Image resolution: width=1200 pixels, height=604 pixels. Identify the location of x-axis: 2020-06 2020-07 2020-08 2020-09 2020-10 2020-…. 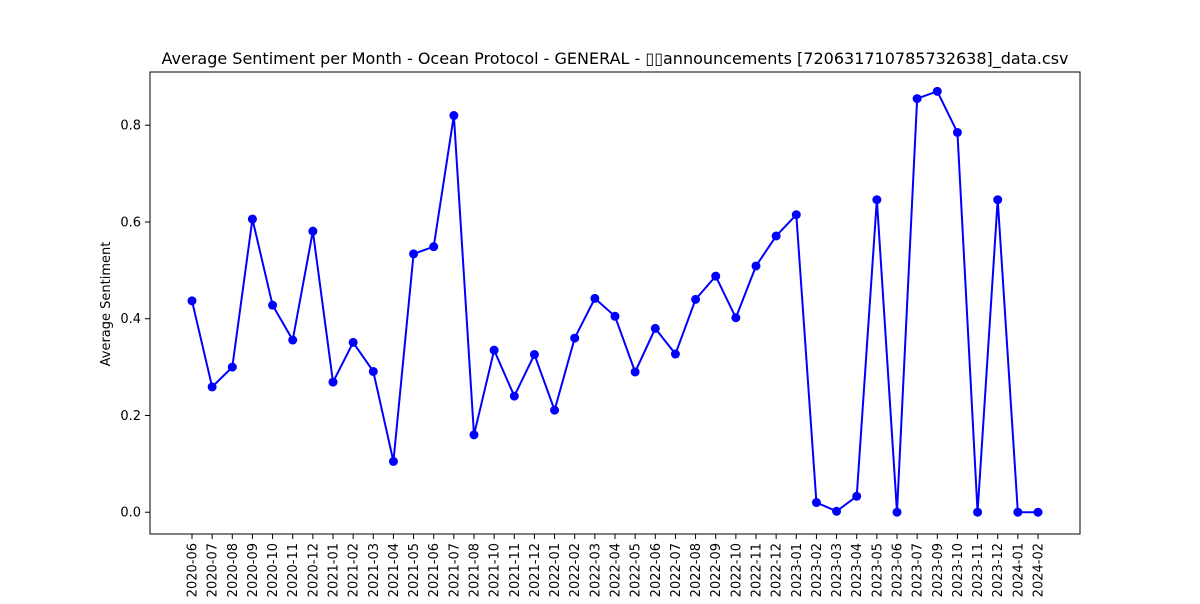
(616, 565).